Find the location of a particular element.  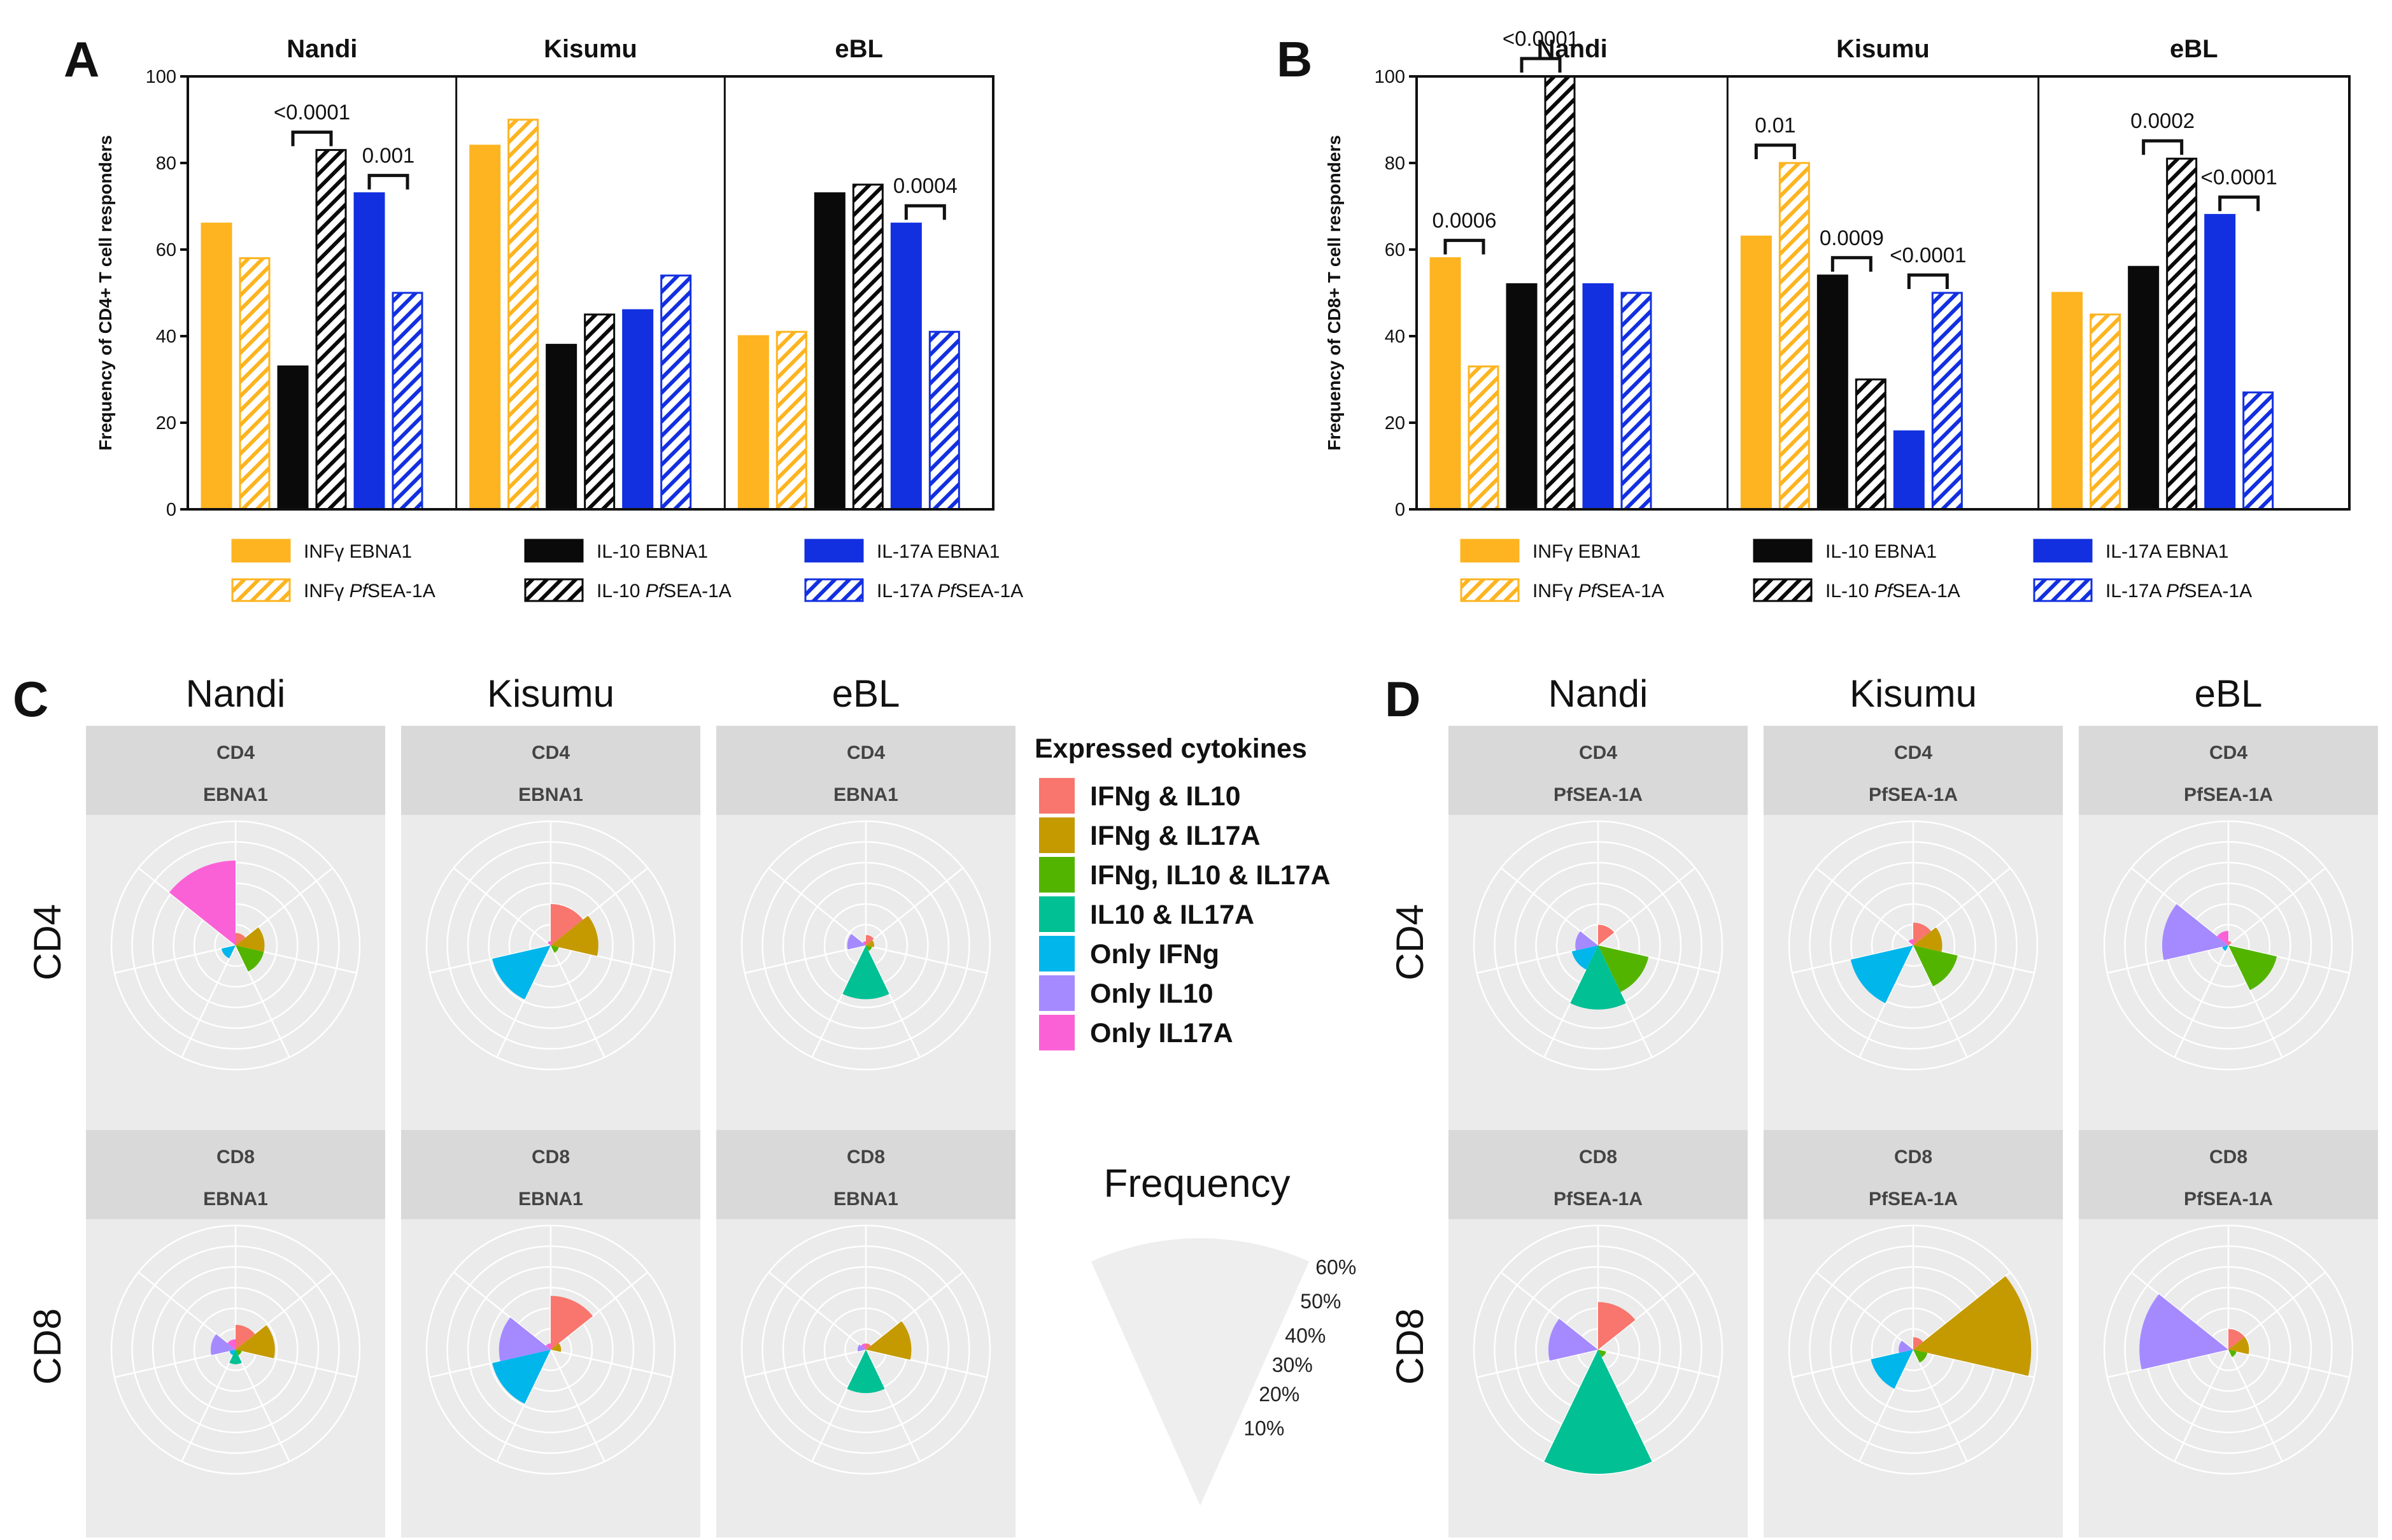

panel-label-d: D is located at coordinates (1402, 699).